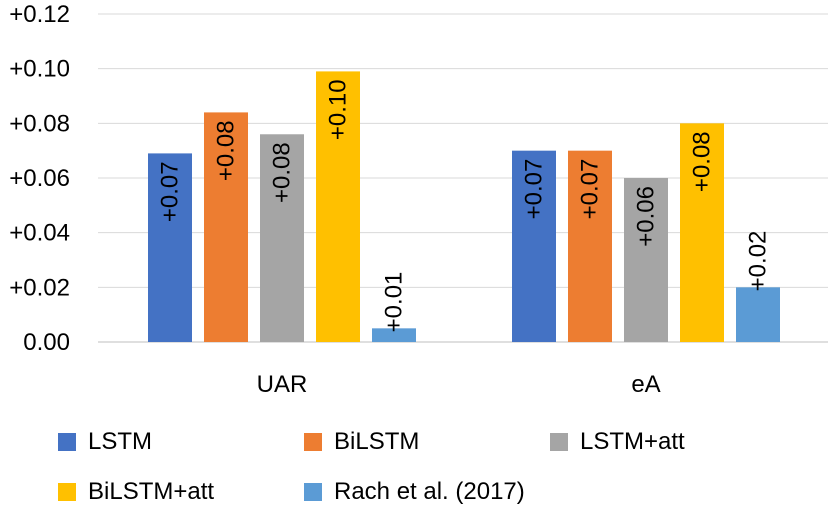 The image size is (830, 506). What do you see at coordinates (632, 441) in the screenshot?
I see `legend-label-lstm-att: LSTM+att` at bounding box center [632, 441].